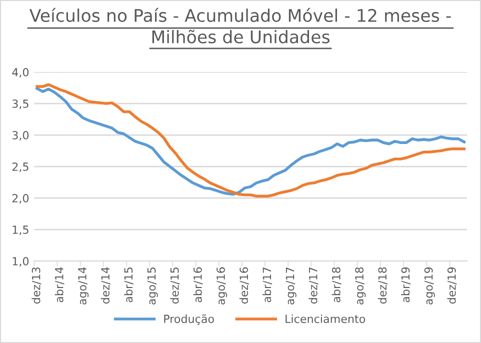  I want to click on y-tick-label: 3,0, so click(20, 136).